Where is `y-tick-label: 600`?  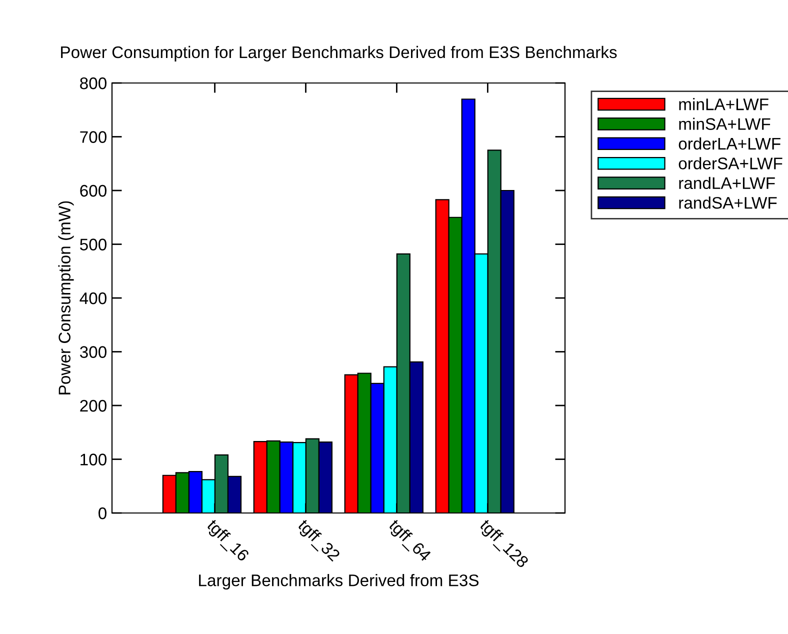
y-tick-label: 600 is located at coordinates (93, 190).